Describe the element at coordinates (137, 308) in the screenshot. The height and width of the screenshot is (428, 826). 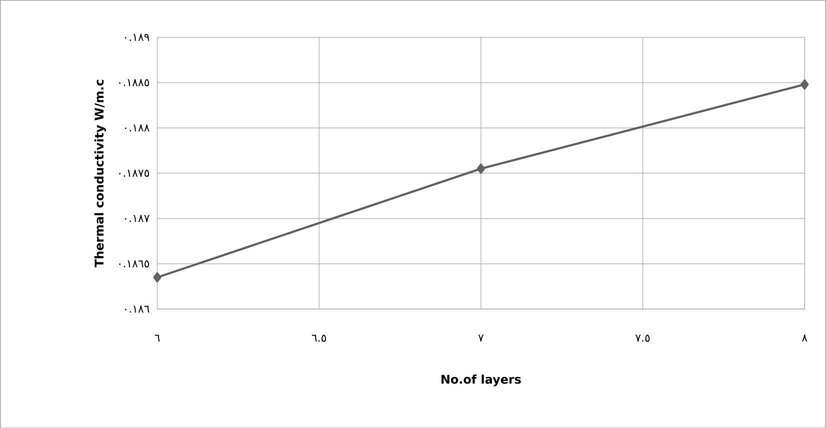
I see `y-tick-label: ٠.١٨٦` at that location.